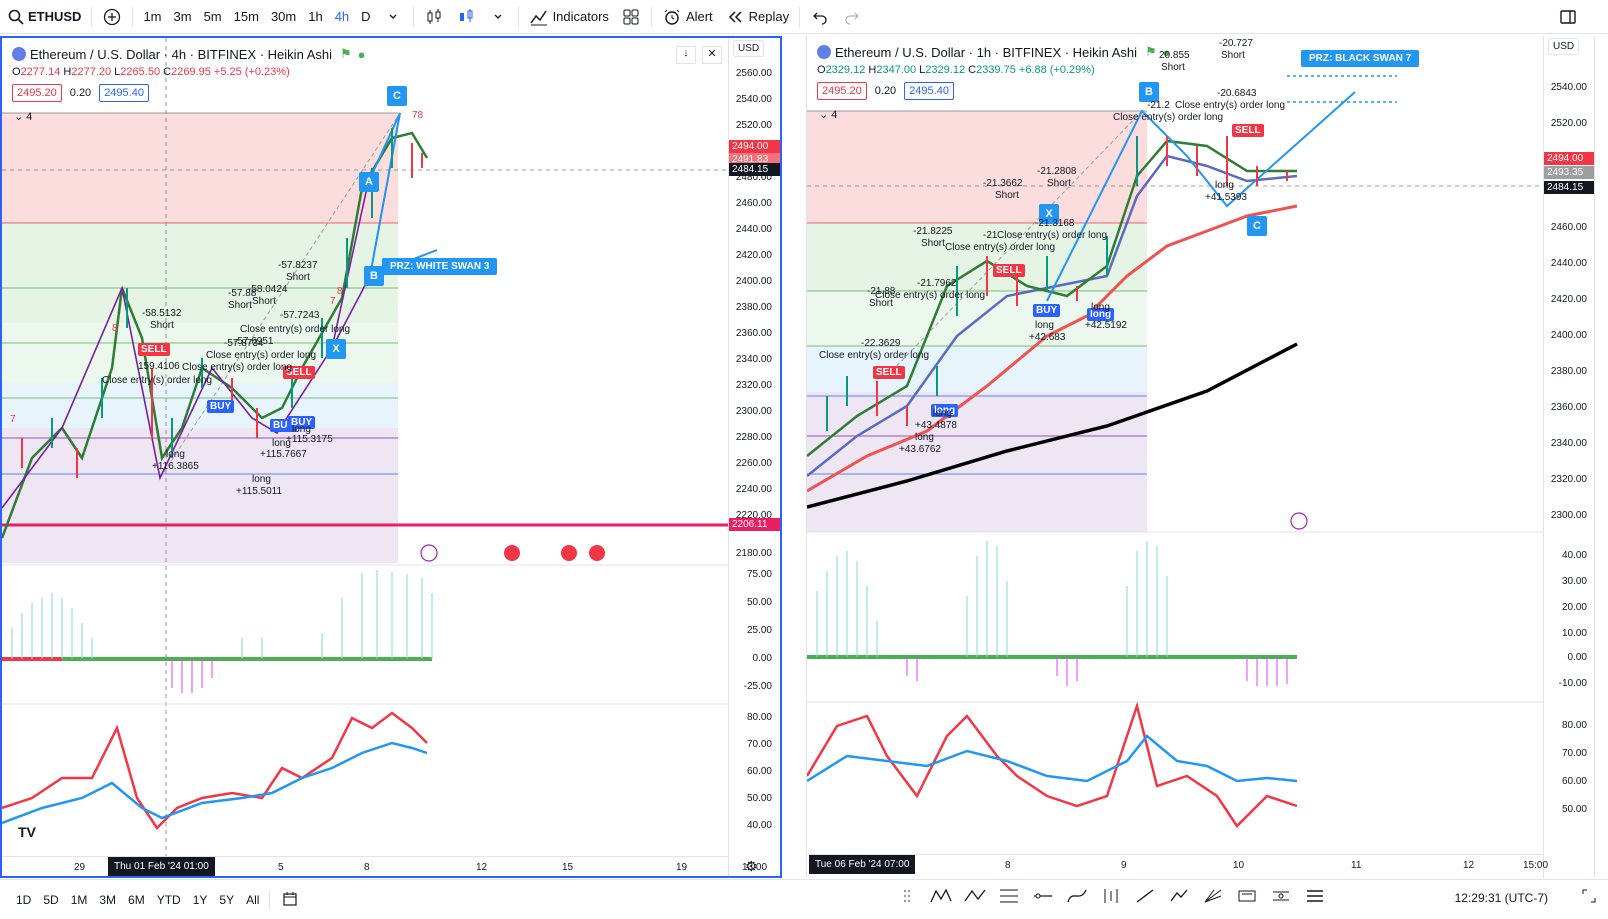 The height and width of the screenshot is (919, 1608). Describe the element at coordinates (753, 73) in the screenshot. I see `price-label: 2560.00` at that location.